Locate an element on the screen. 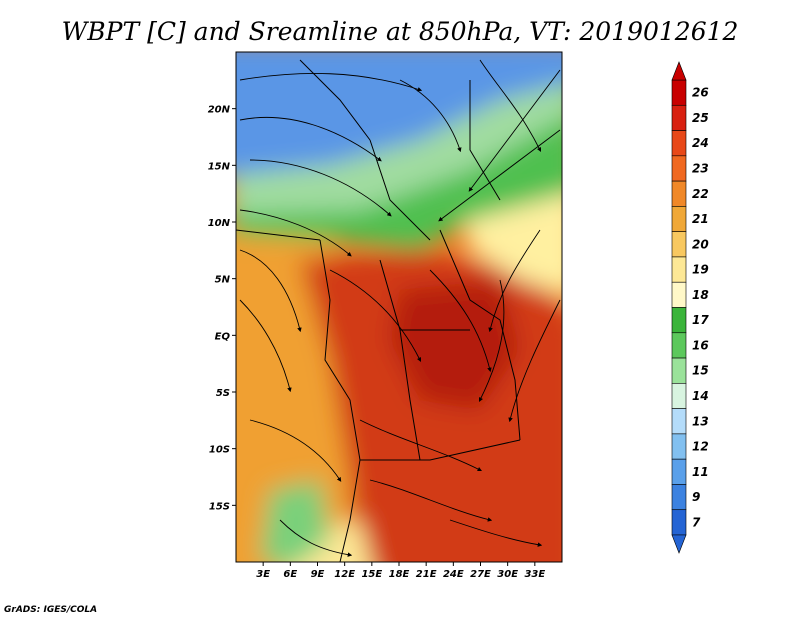 This screenshot has height=618, width=800. lon-tick-label: 30E is located at coordinates (507, 574).